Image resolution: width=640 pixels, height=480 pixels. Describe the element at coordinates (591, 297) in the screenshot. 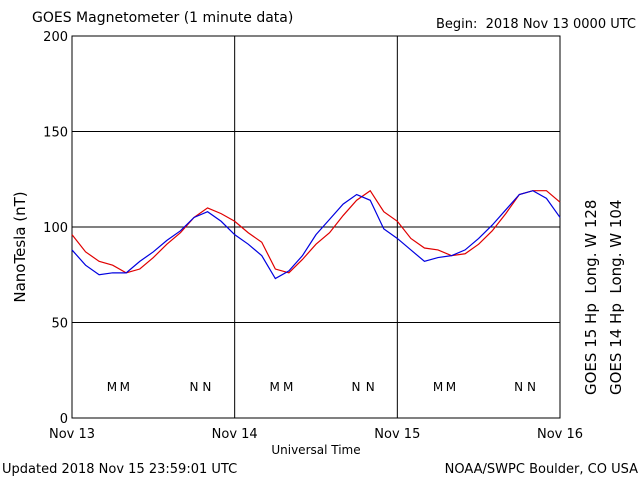

I see `legend-entry: GOES 15 Hp Long. W 128` at that location.